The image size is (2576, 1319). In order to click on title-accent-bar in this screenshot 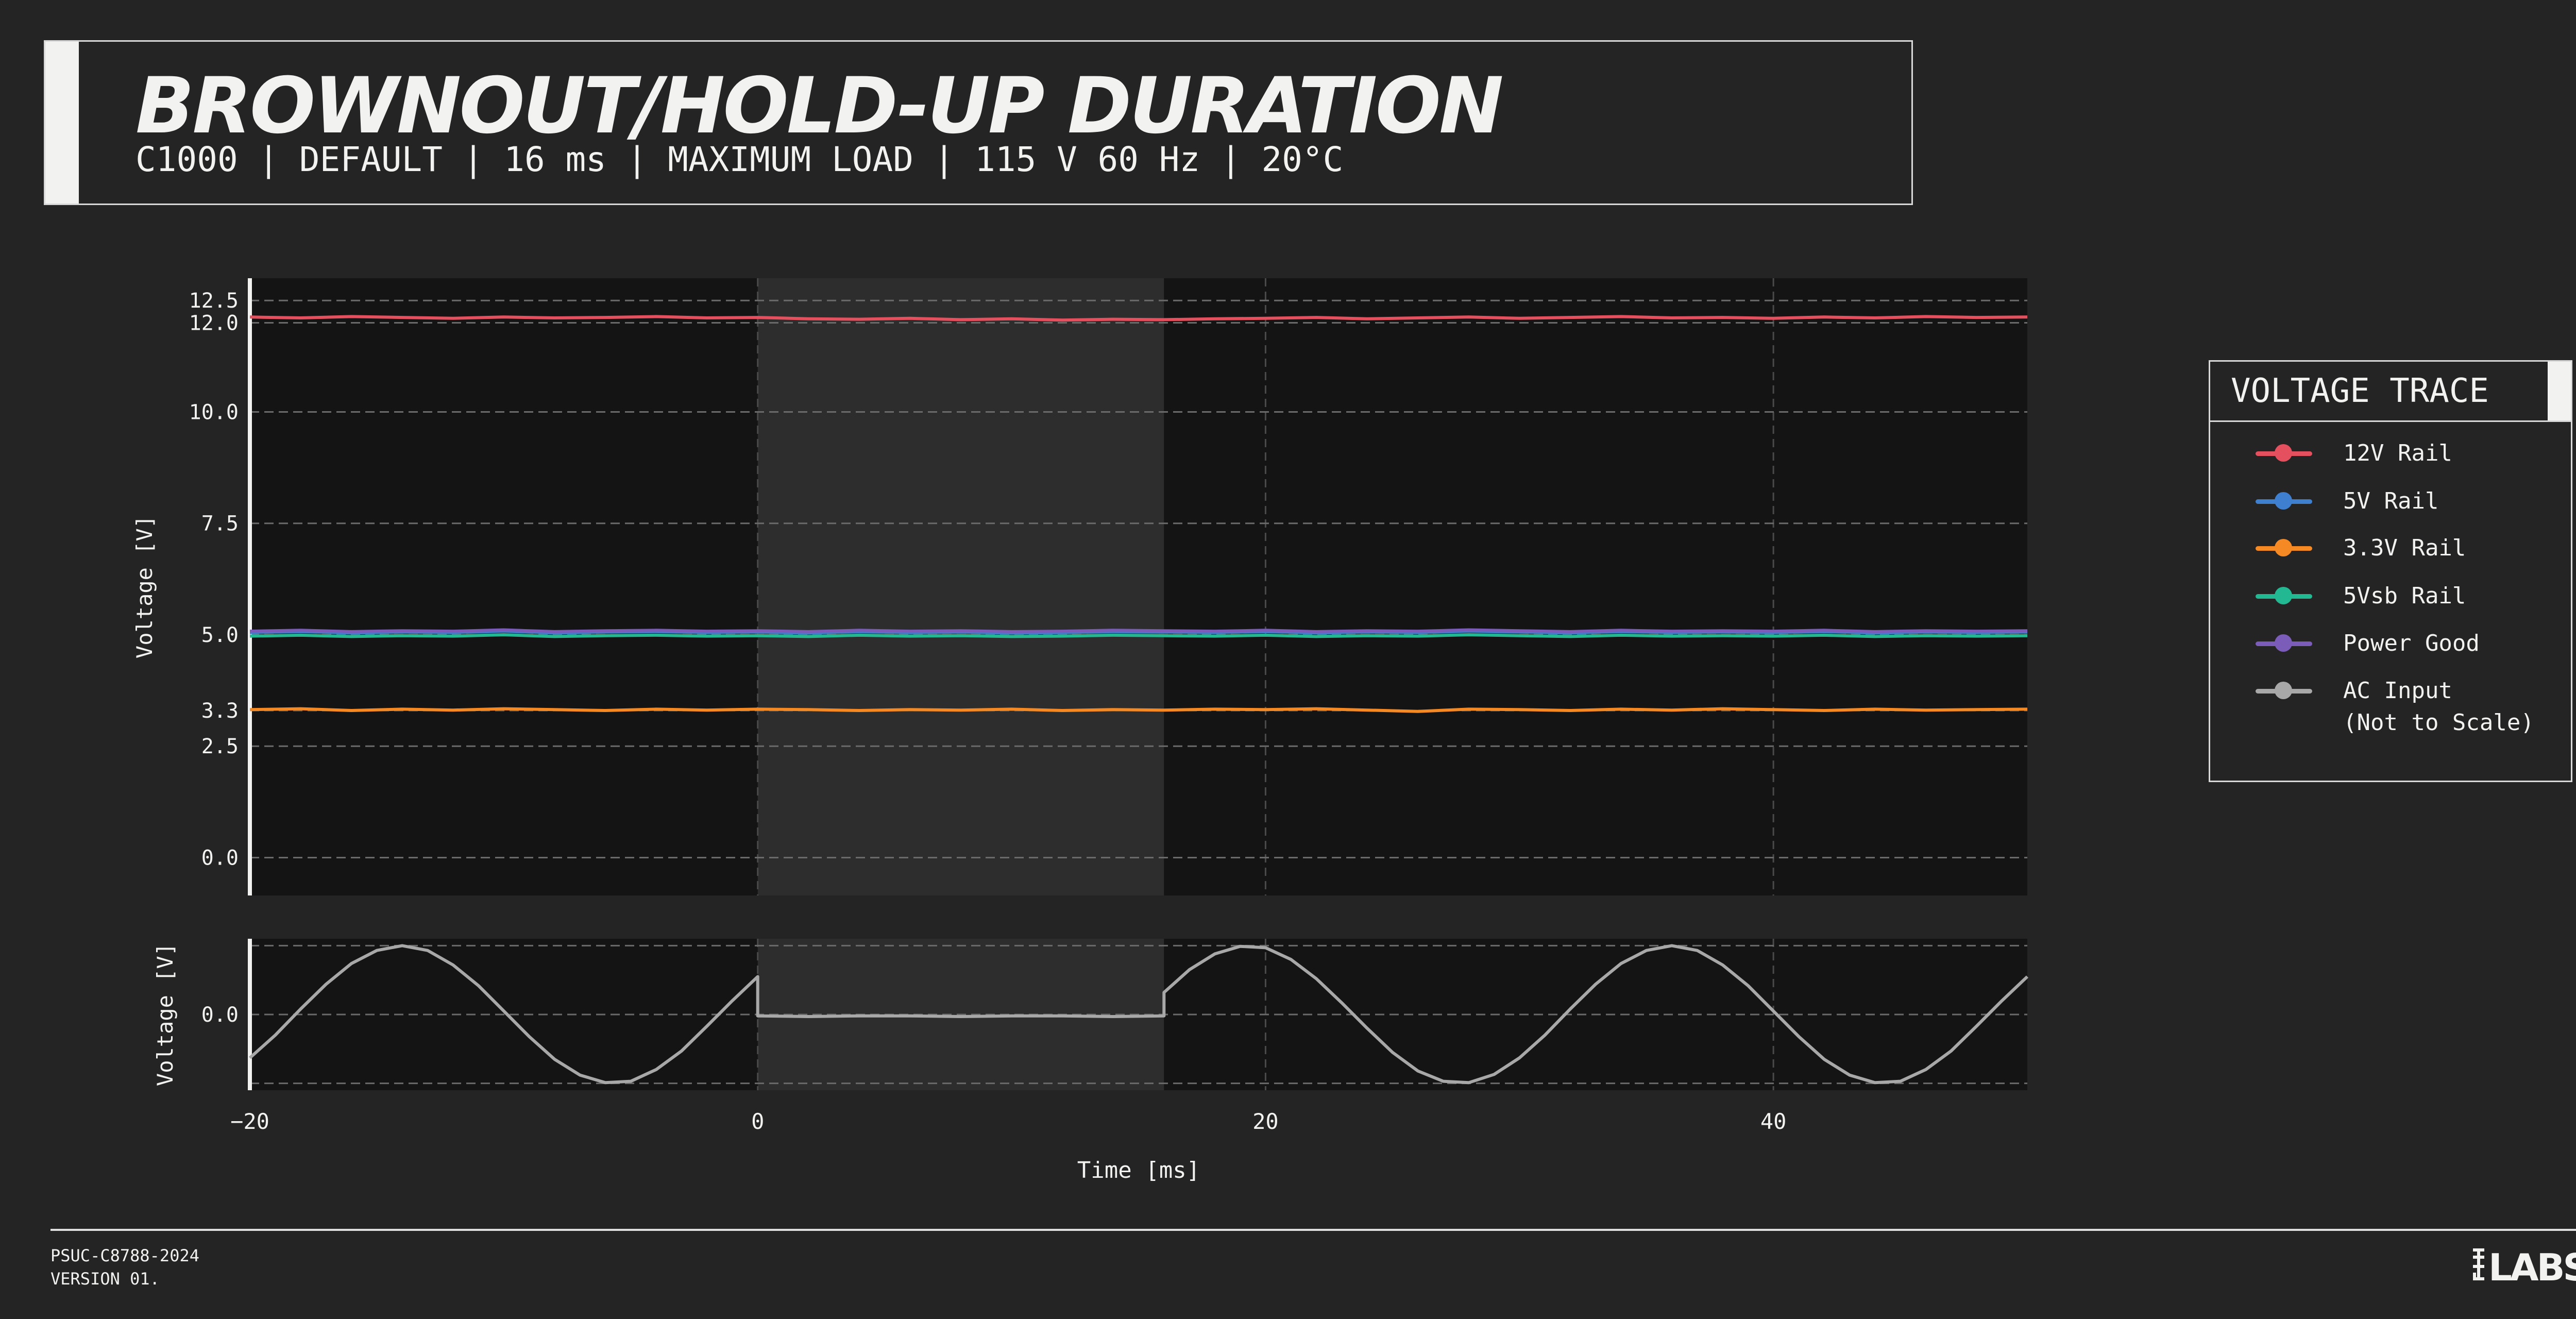, I will do `click(62, 123)`.